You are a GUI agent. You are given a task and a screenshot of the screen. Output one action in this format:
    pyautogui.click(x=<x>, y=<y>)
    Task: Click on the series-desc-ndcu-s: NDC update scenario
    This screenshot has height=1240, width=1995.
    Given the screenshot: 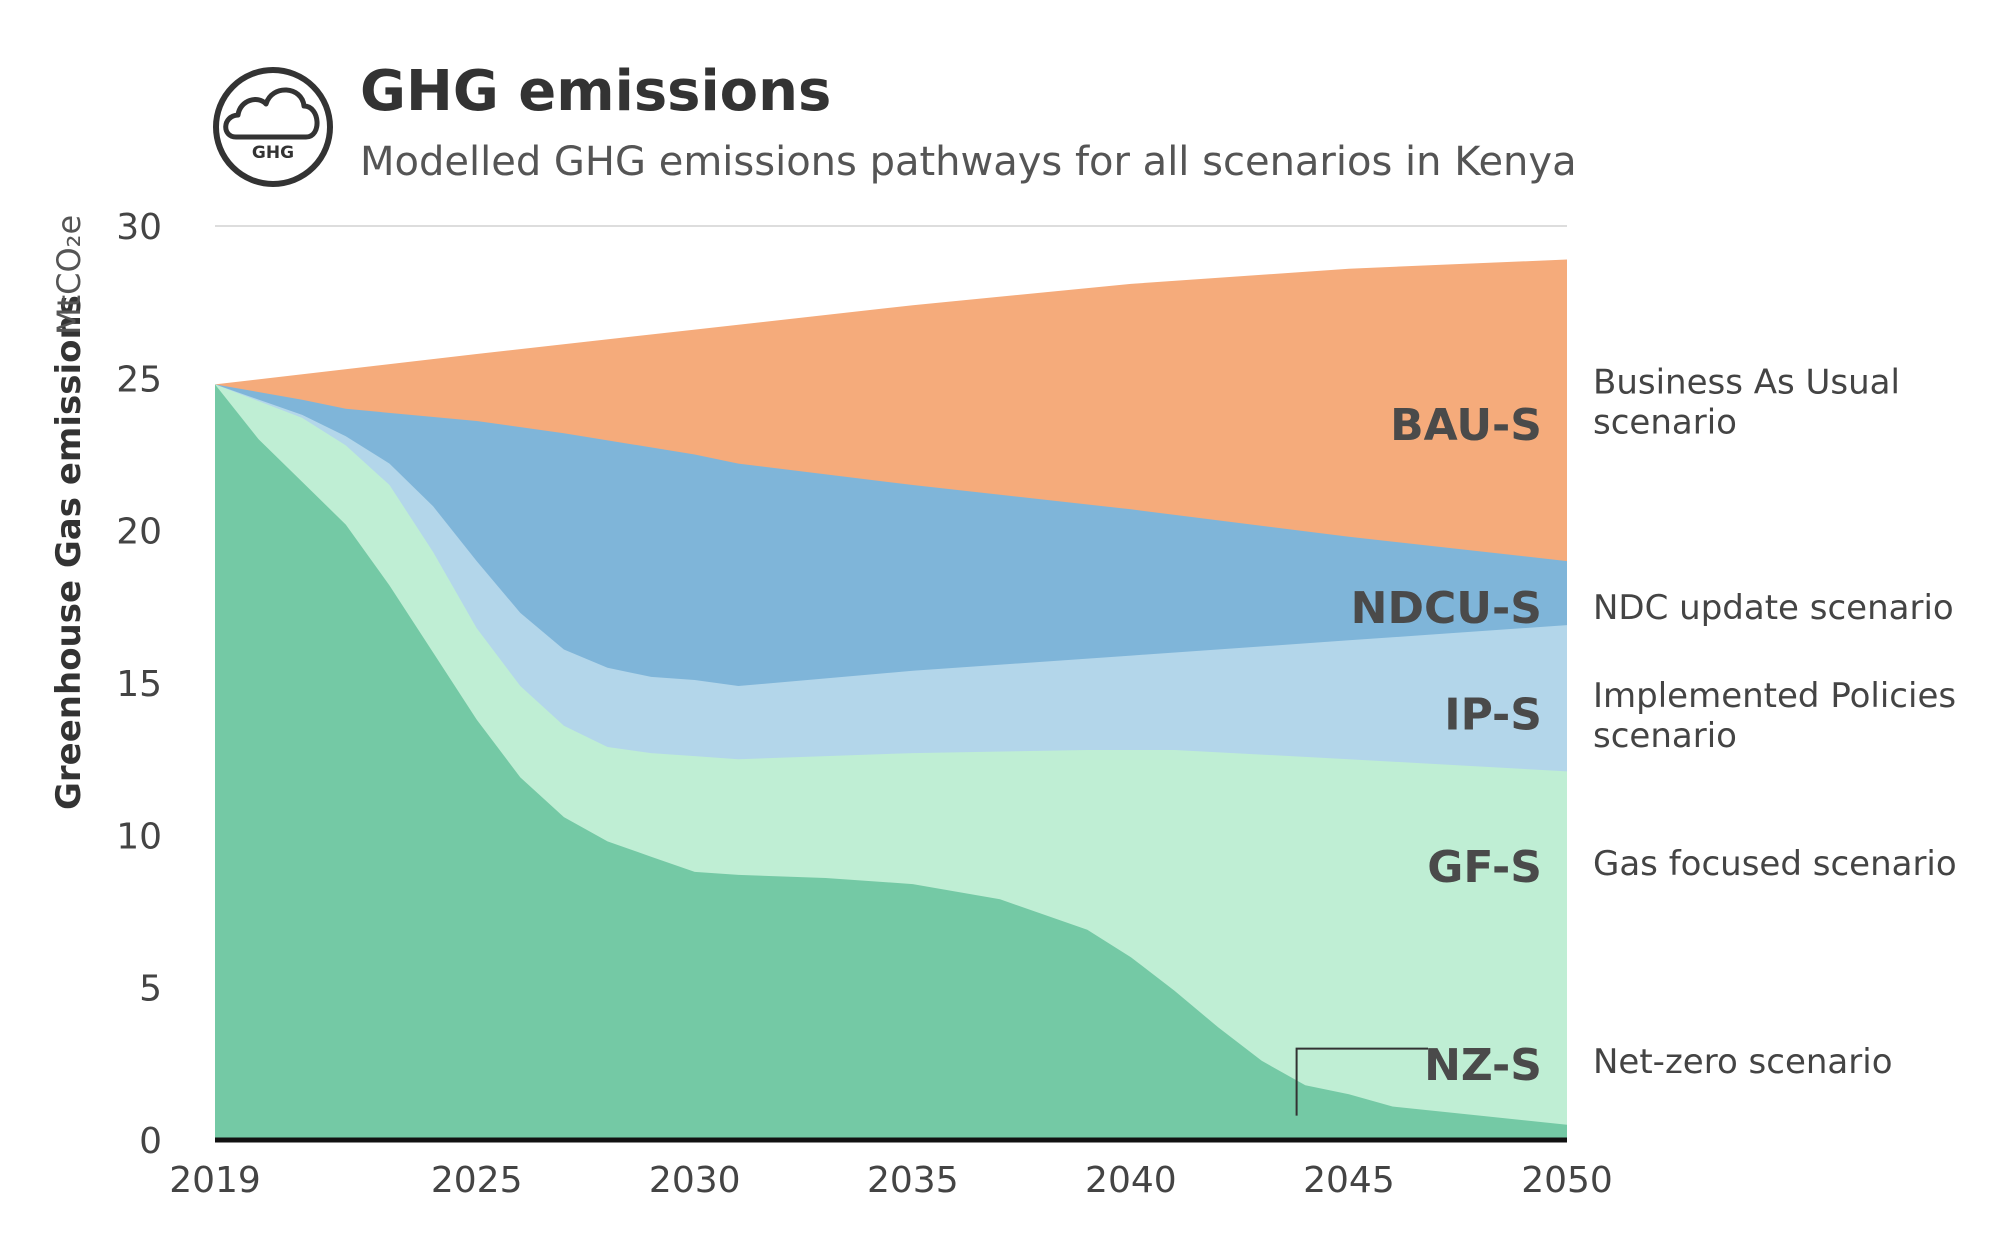 What is the action you would take?
    pyautogui.click(x=1773, y=608)
    